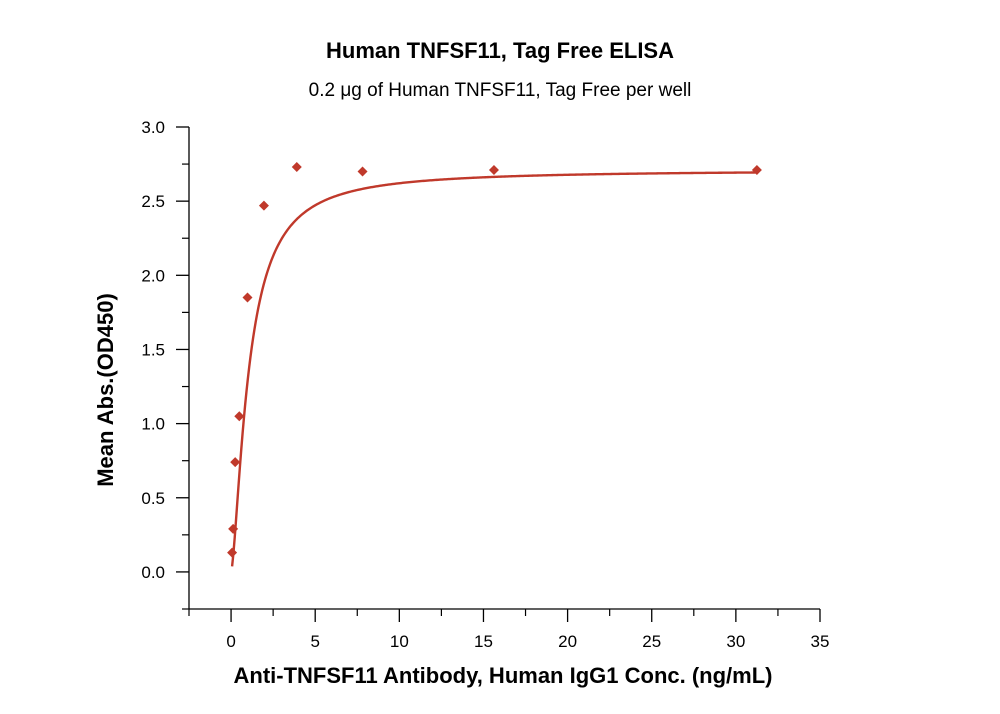 The image size is (1000, 714). Describe the element at coordinates (651, 641) in the screenshot. I see `x-tick-label: 25` at that location.